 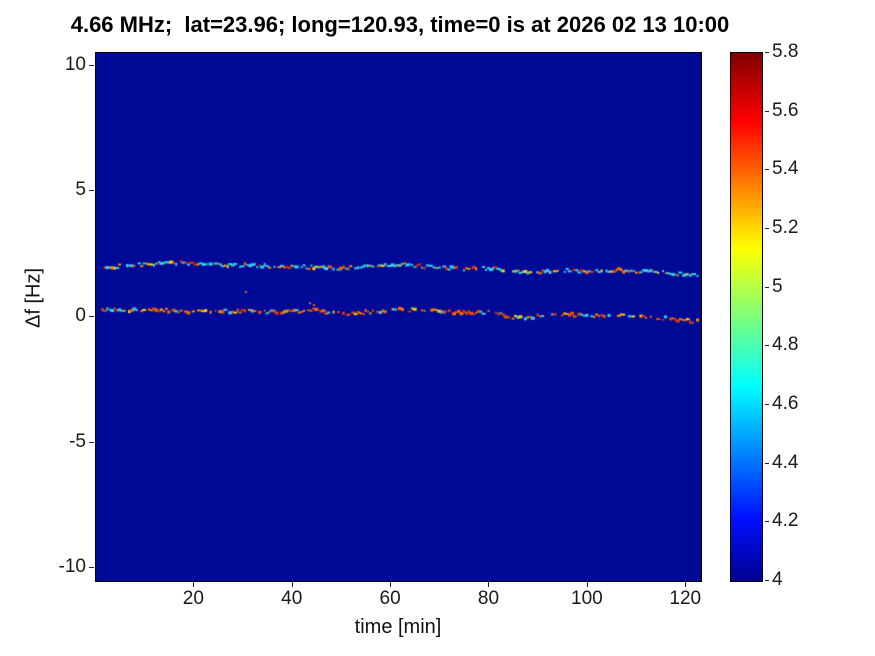 I want to click on x-tick-label: 20, so click(x=193, y=598).